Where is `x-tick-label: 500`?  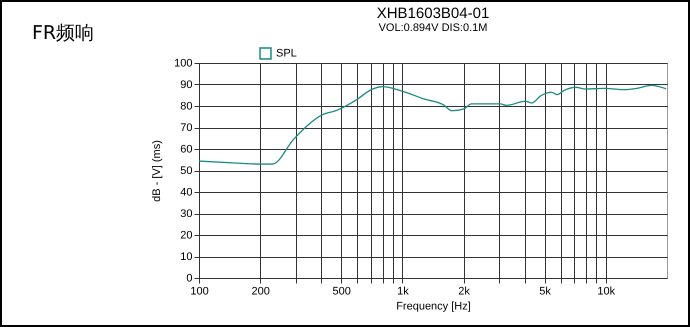
x-tick-label: 500 is located at coordinates (341, 292).